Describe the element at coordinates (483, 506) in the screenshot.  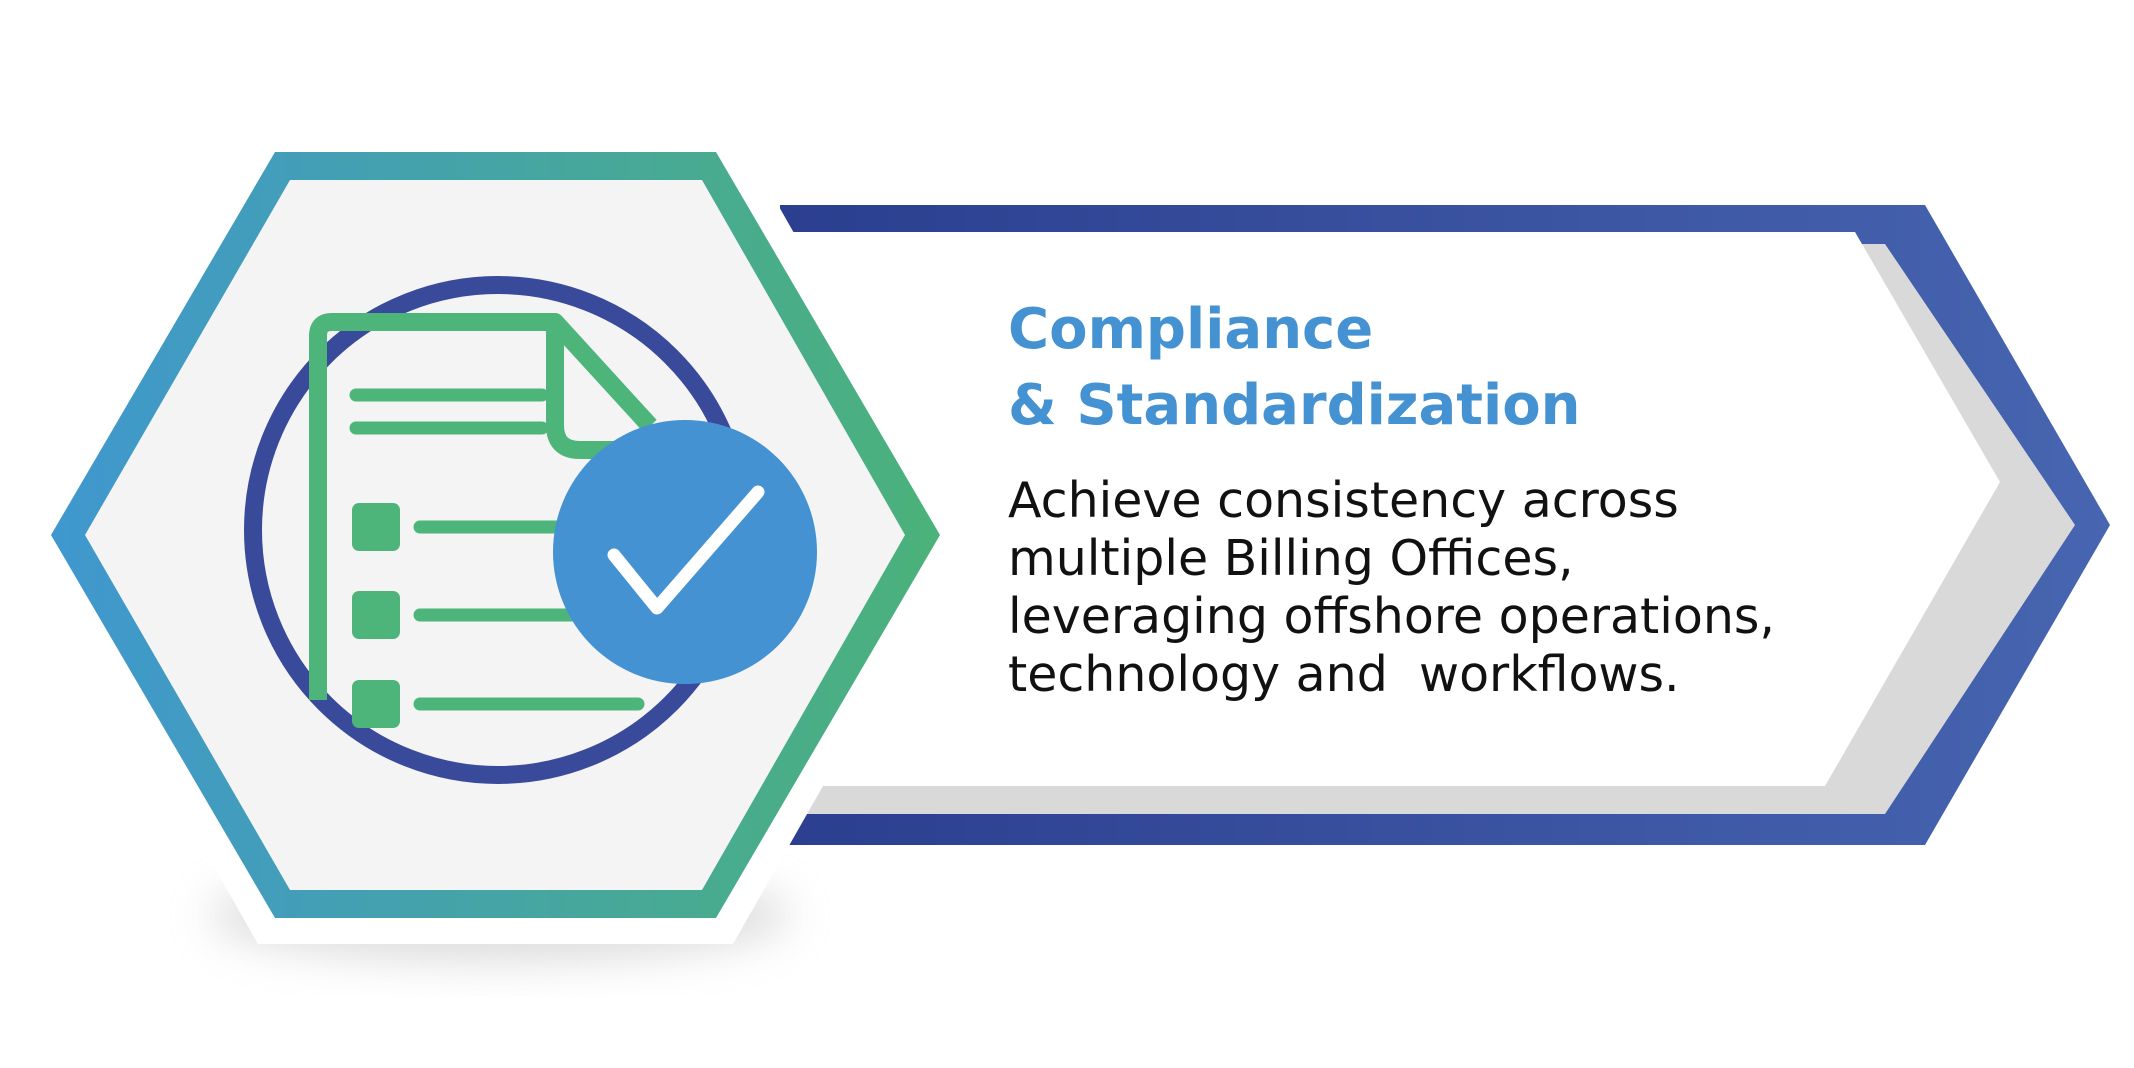
I see `document-outline` at that location.